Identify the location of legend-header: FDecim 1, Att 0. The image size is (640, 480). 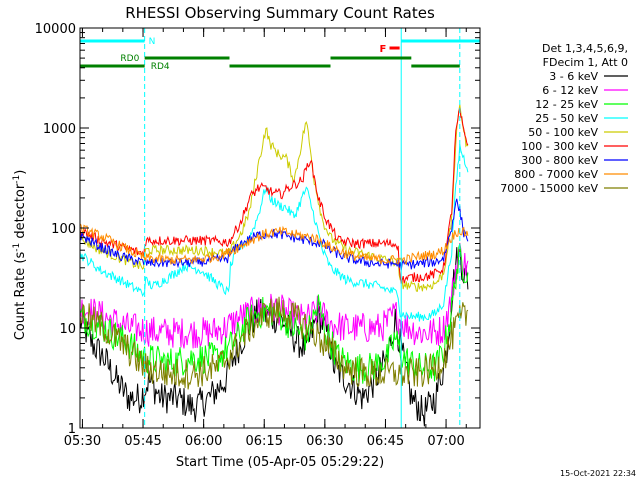
(585, 62).